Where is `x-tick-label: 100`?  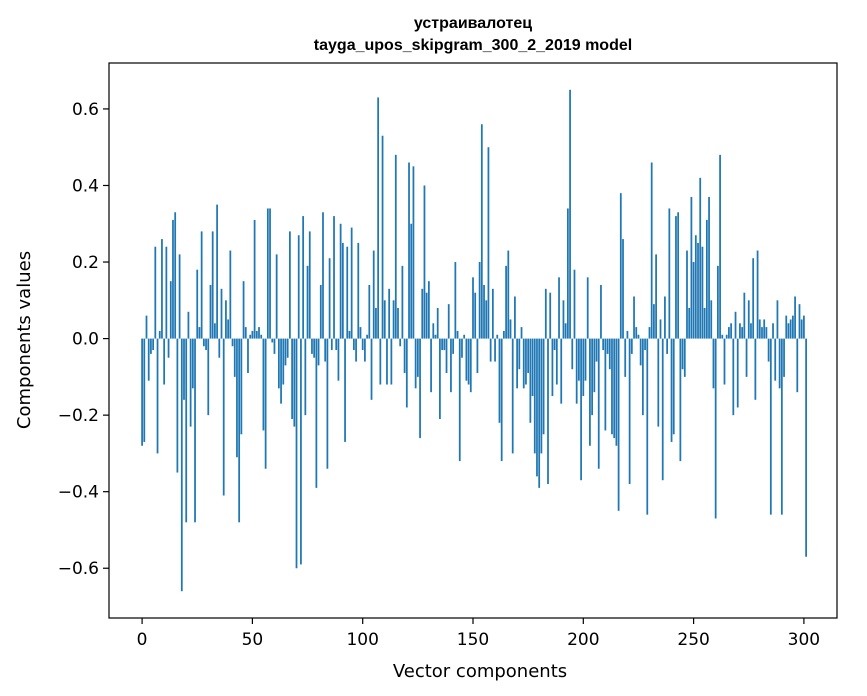 x-tick-label: 100 is located at coordinates (362, 640).